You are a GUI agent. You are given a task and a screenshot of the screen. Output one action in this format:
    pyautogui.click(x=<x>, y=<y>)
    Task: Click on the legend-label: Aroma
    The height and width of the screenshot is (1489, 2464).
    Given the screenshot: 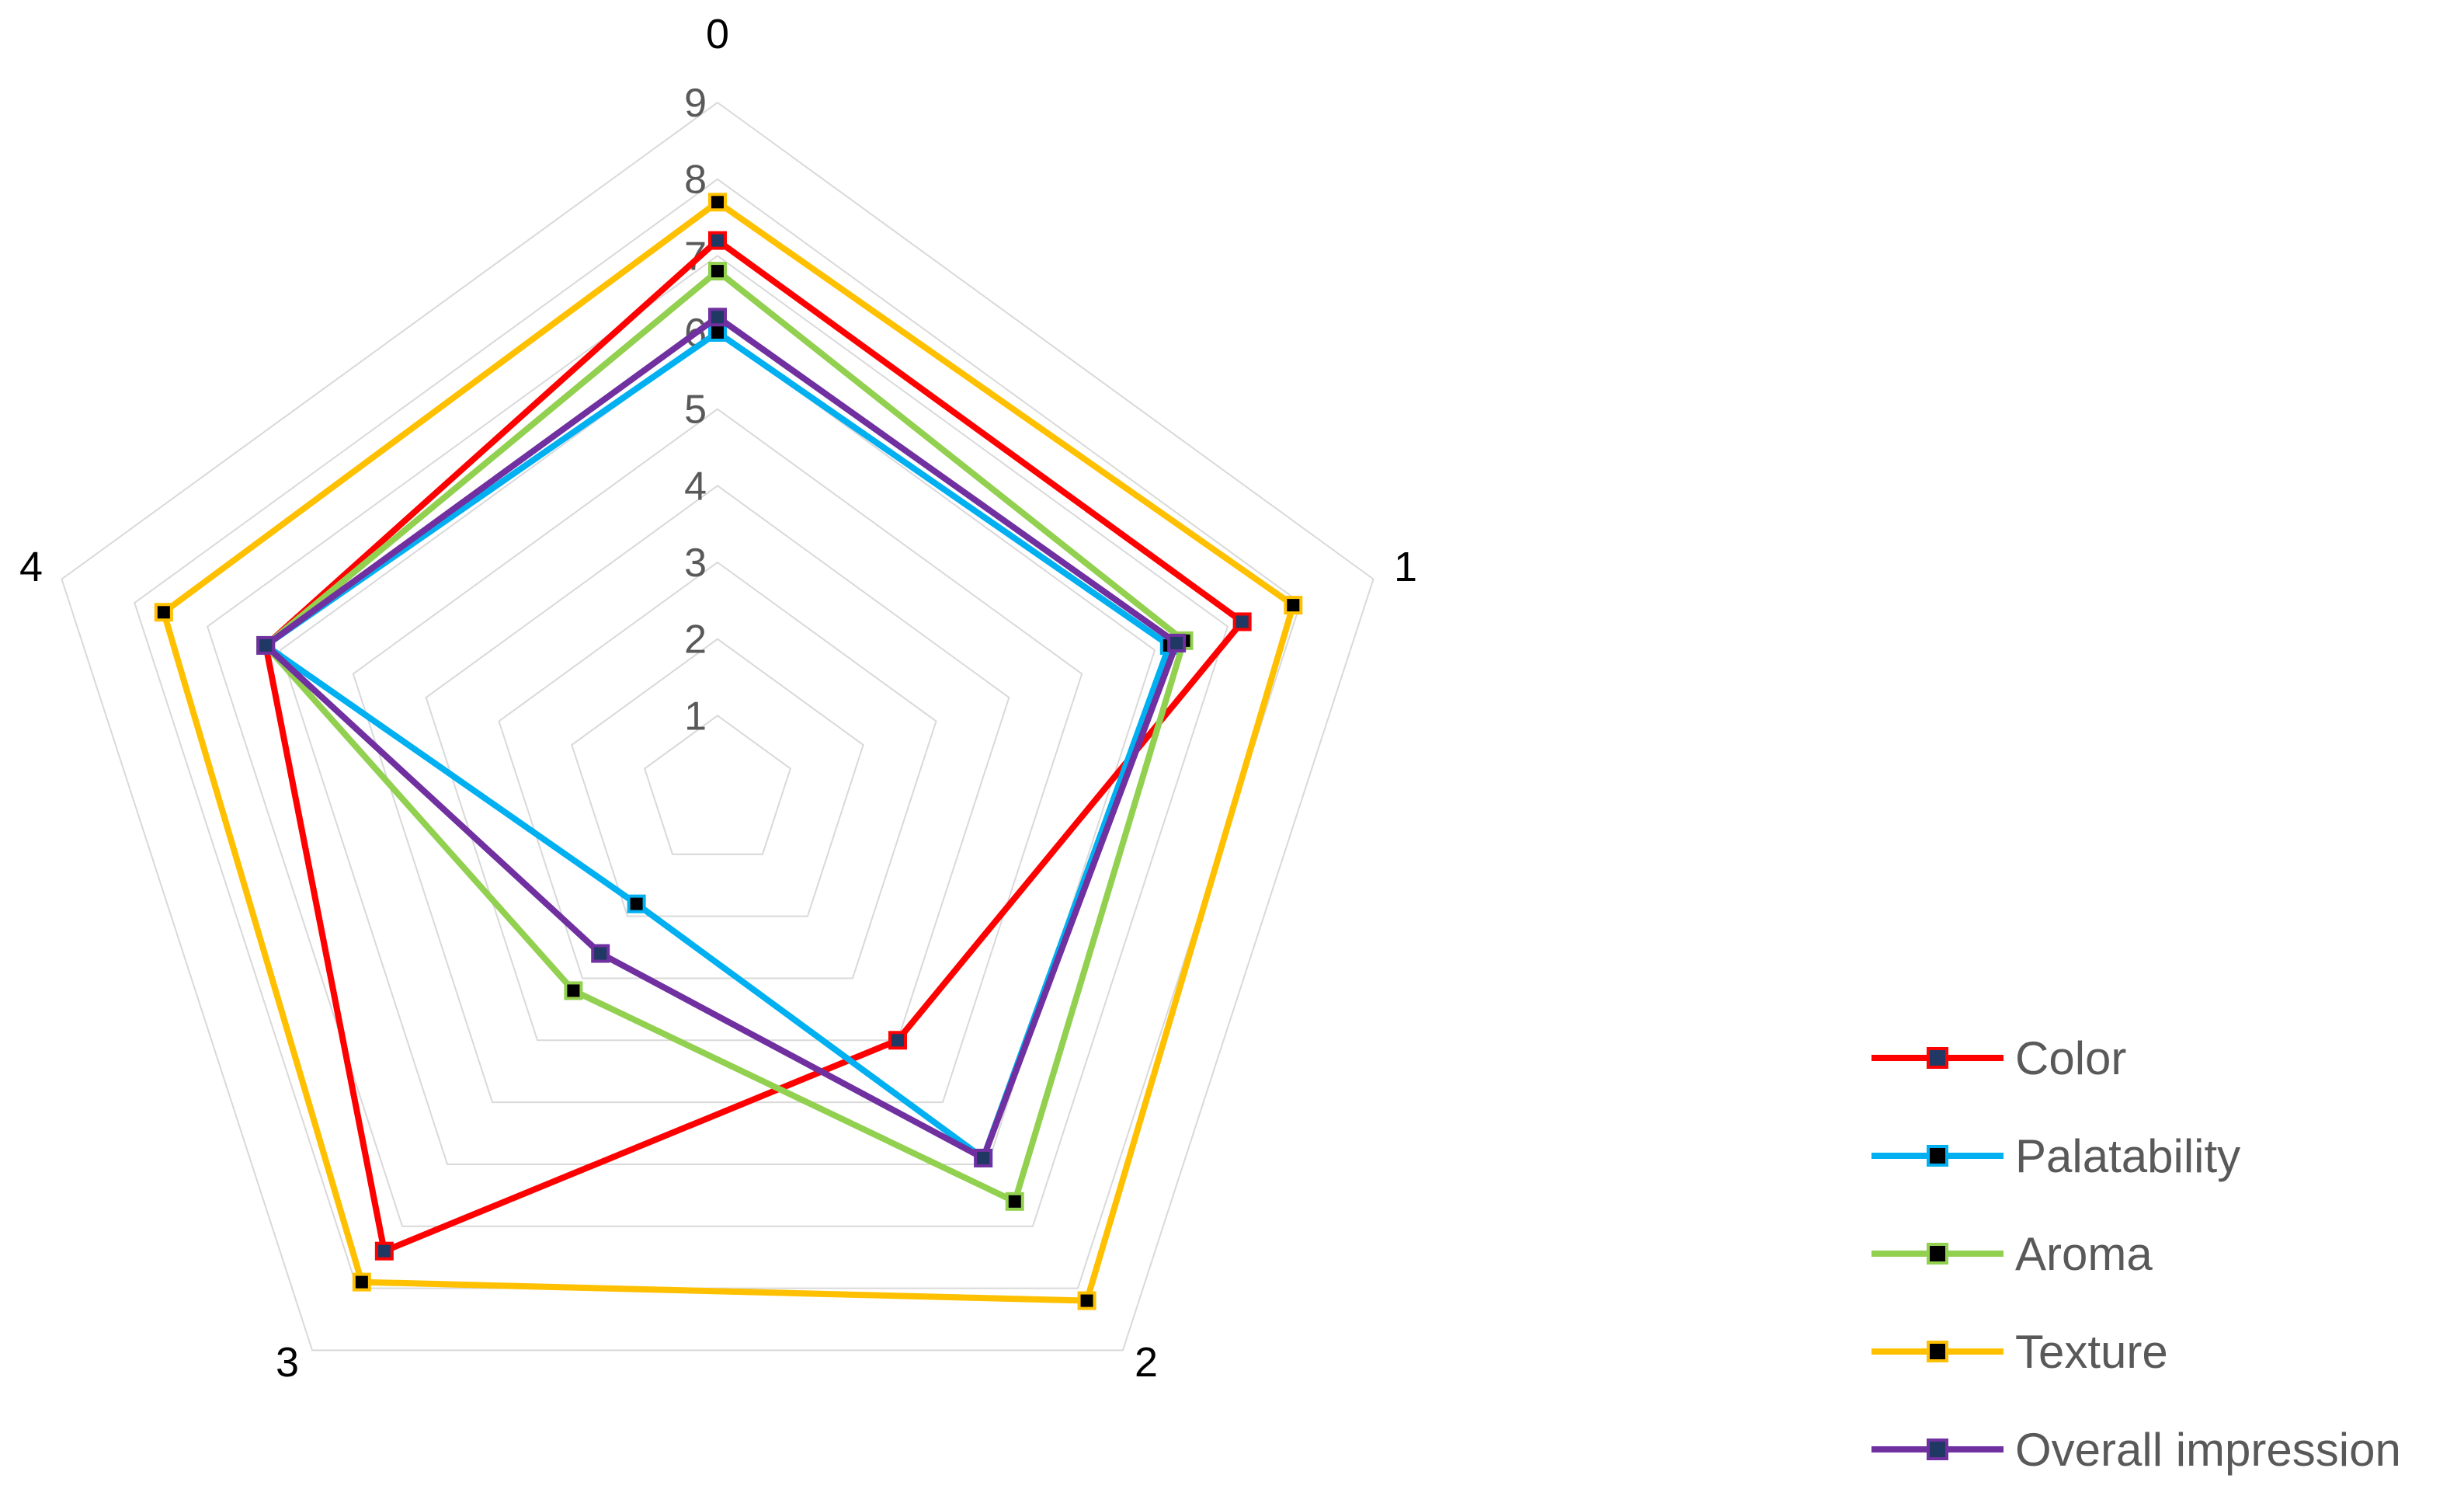 What is the action you would take?
    pyautogui.click(x=2084, y=1254)
    